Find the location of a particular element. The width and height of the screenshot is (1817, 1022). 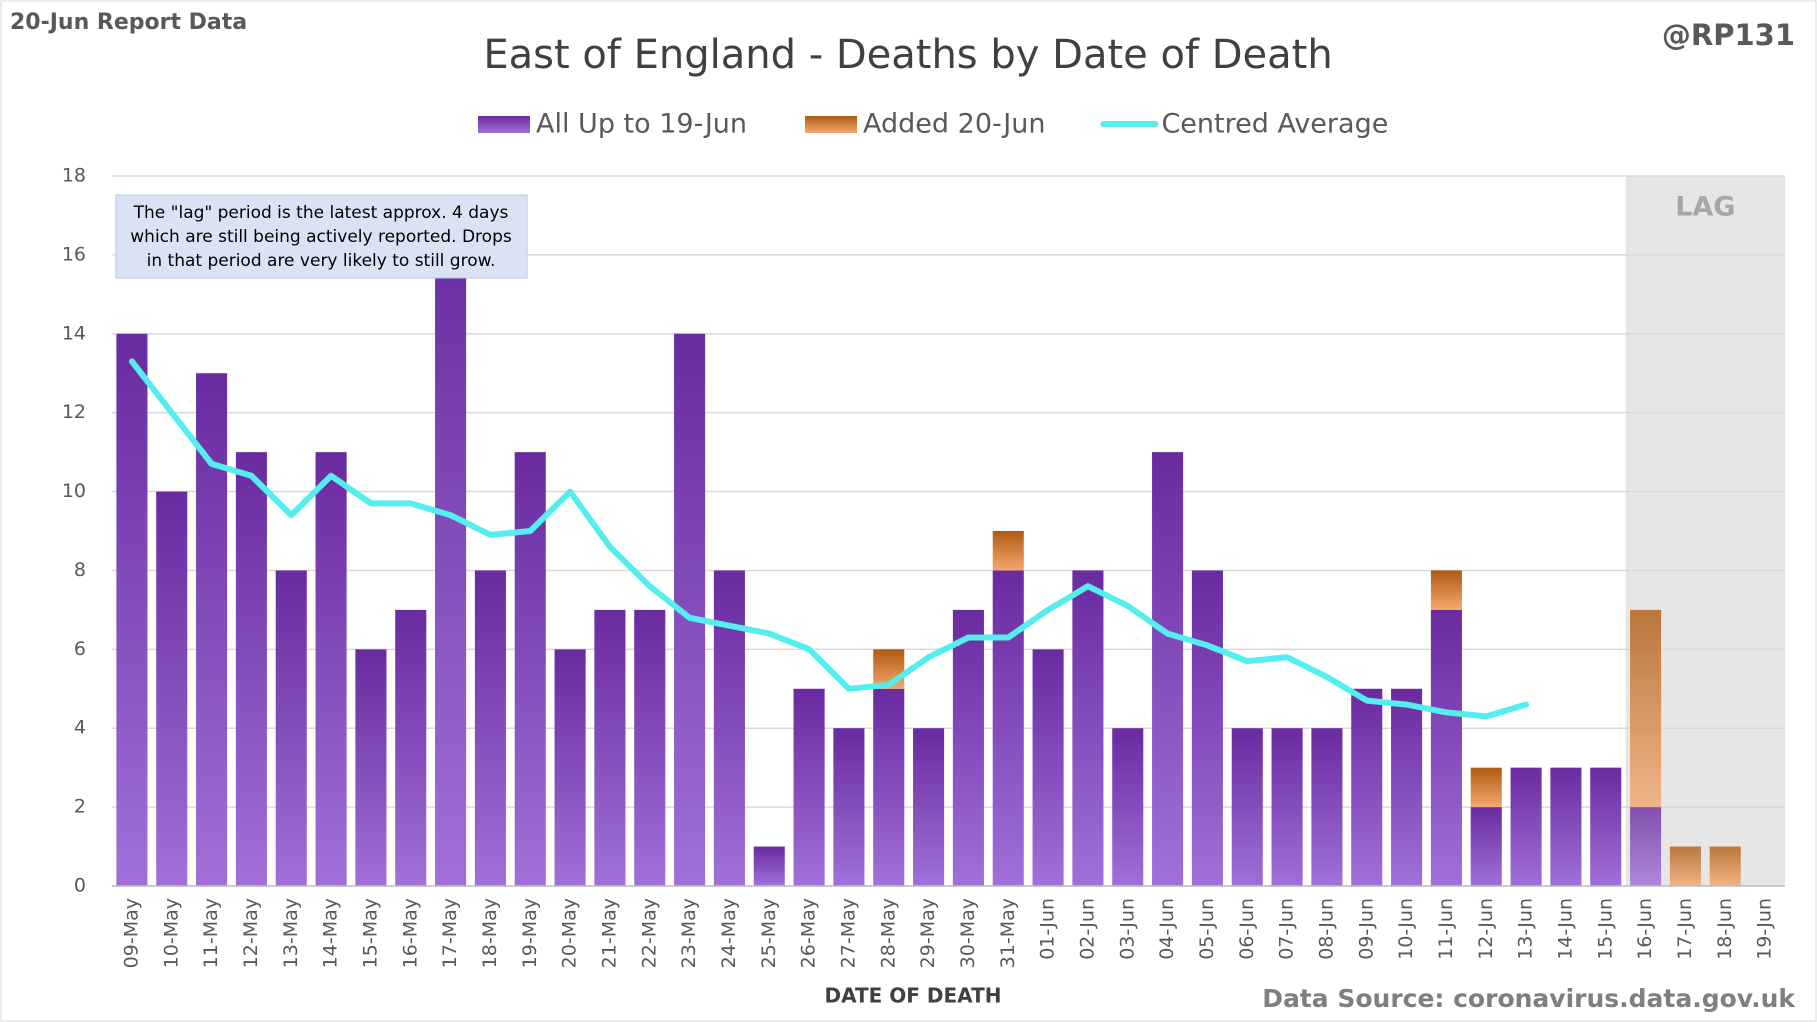

author: @RP131 is located at coordinates (1728, 35).